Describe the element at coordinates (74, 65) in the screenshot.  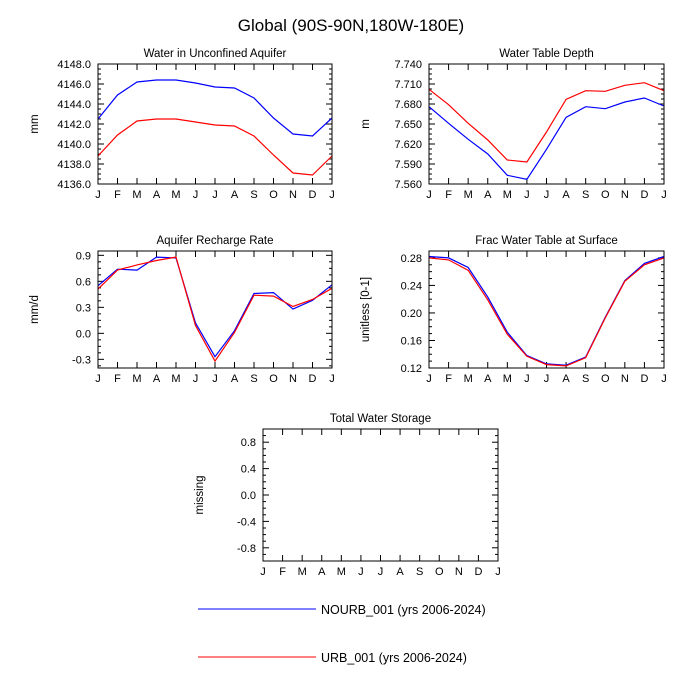
I see `y-tick-label: 4148.0` at that location.